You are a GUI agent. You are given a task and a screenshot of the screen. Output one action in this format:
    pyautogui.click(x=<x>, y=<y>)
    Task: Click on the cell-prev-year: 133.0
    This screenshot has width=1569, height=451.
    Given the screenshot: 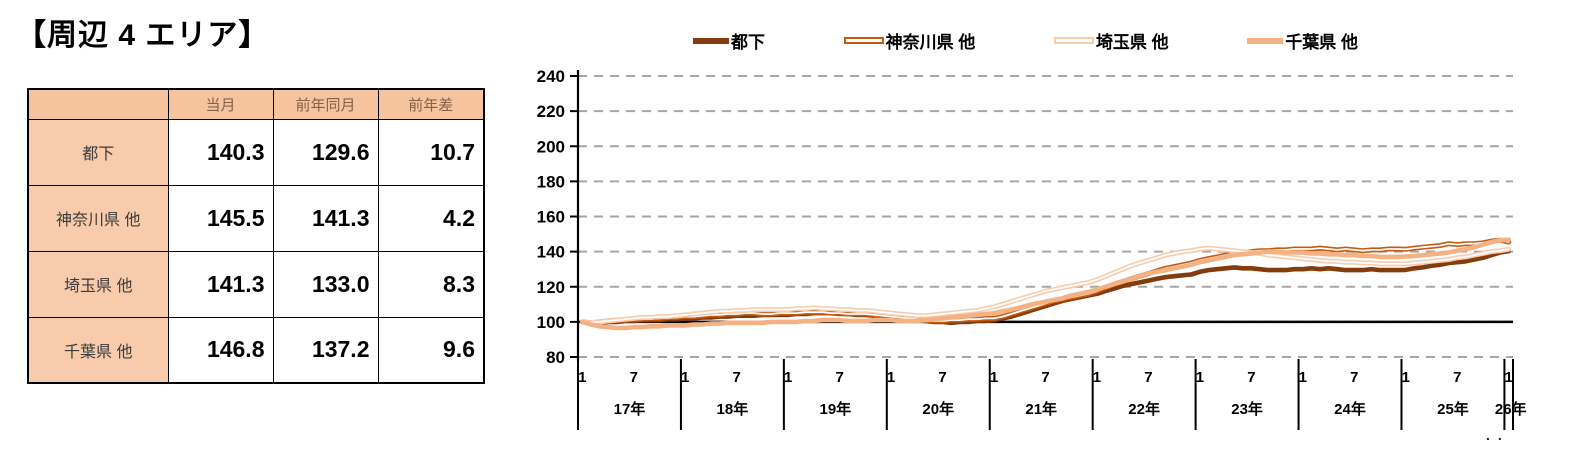 What is the action you would take?
    pyautogui.click(x=325, y=284)
    